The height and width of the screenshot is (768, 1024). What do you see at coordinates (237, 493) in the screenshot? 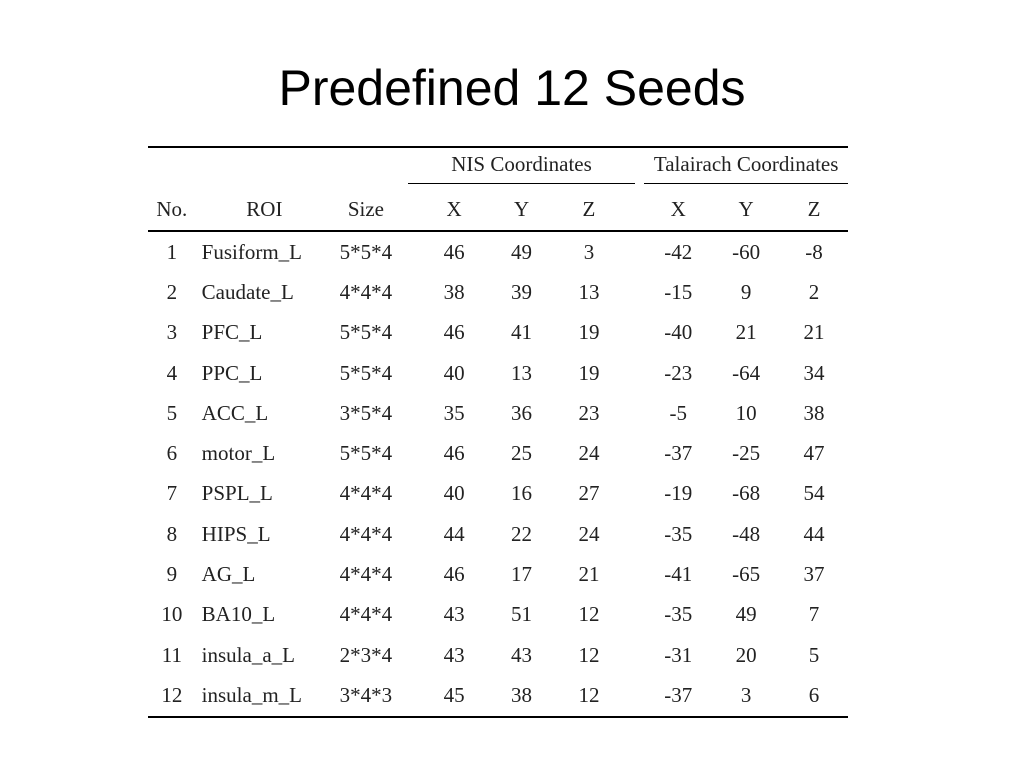
I see `cell-roi: PSPL_L` at bounding box center [237, 493].